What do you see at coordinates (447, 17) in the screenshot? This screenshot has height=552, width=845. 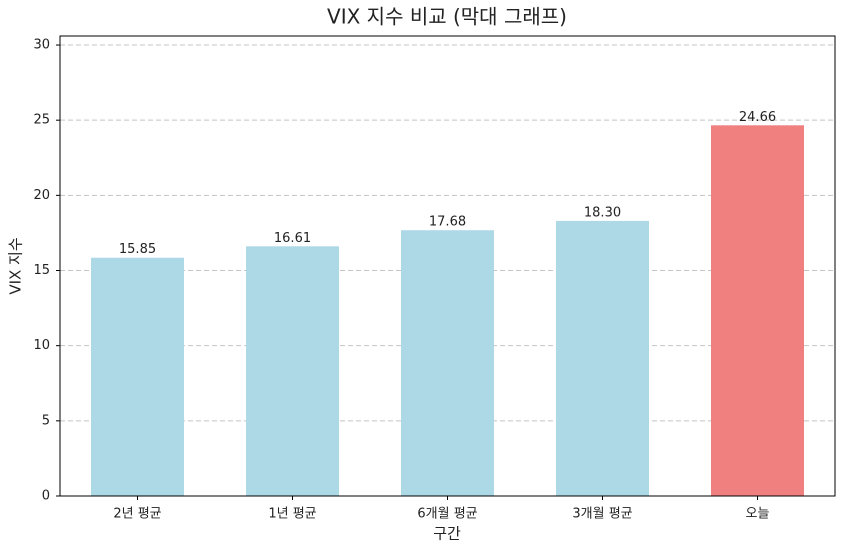 I see `chart-title: VIX 지수 비교 (막대 그래프)` at bounding box center [447, 17].